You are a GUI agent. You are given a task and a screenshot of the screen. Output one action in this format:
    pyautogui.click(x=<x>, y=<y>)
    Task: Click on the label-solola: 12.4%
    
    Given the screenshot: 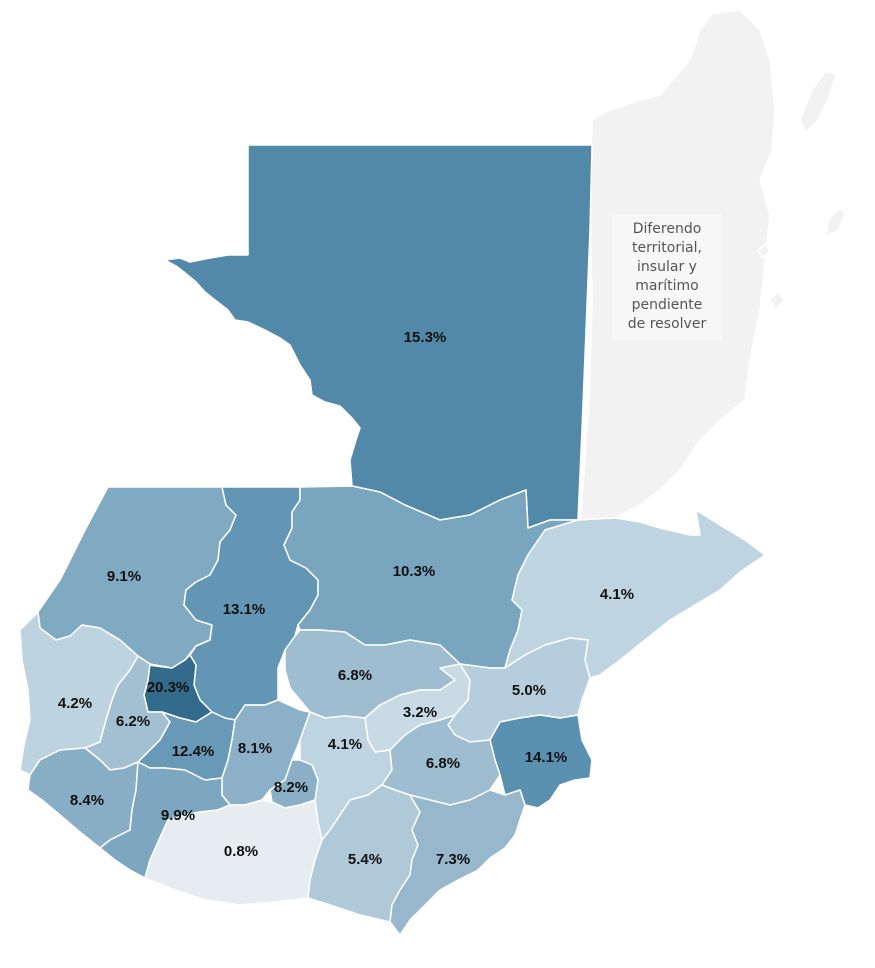 What is the action you would take?
    pyautogui.click(x=193, y=751)
    